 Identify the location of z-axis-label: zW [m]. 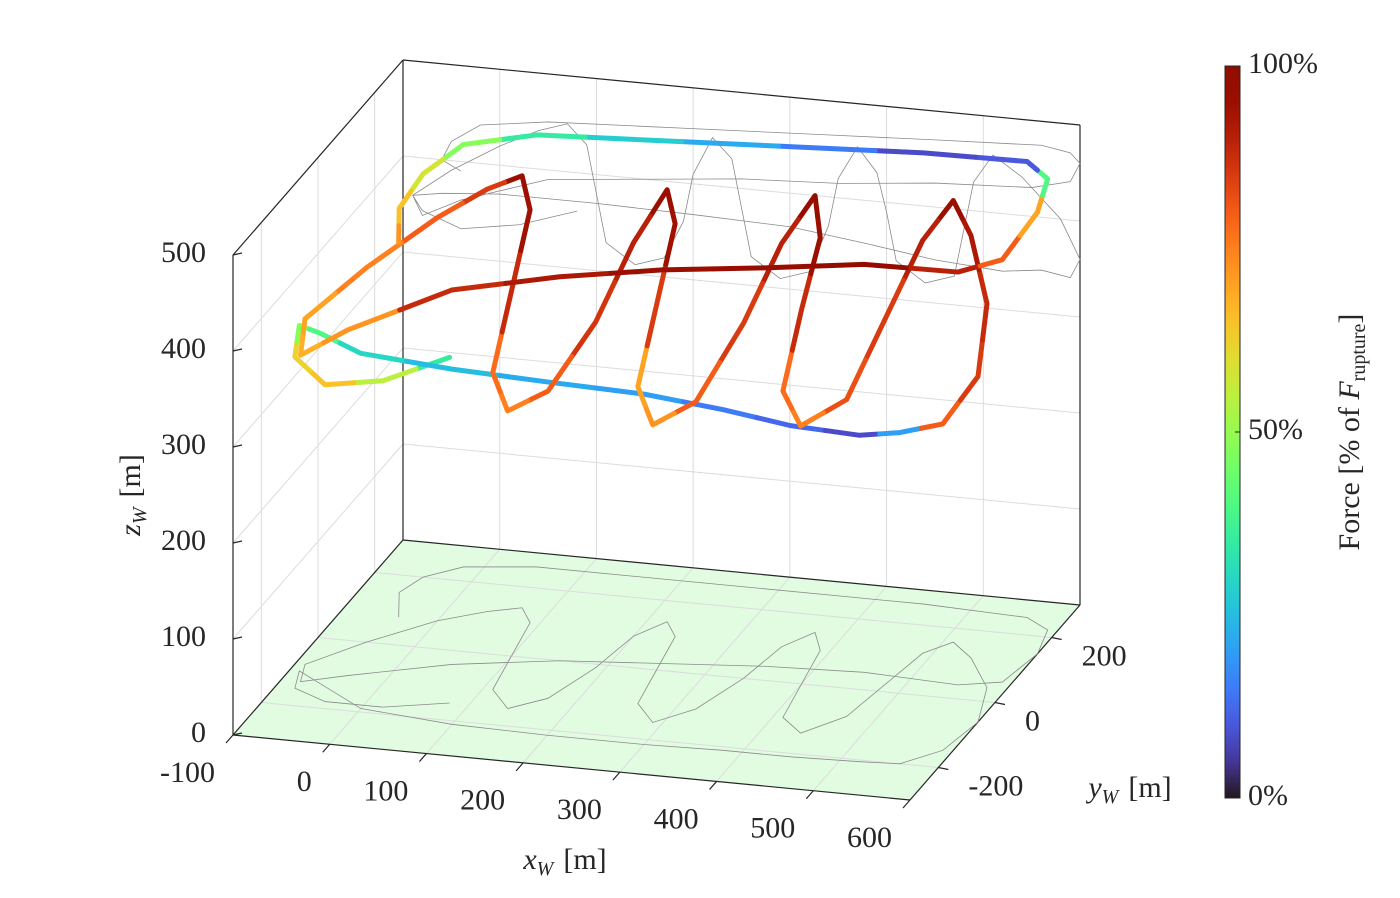
(132, 495).